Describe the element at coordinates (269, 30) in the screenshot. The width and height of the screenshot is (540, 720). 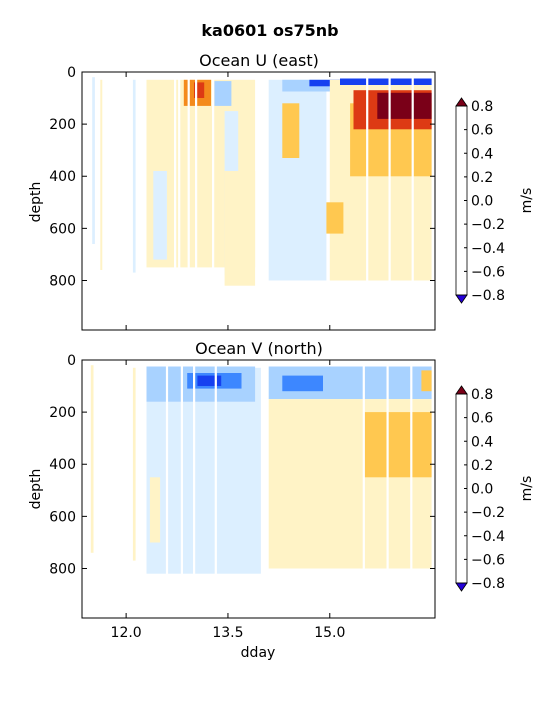
I see `figure-suptitle: ka0601 os75nb` at that location.